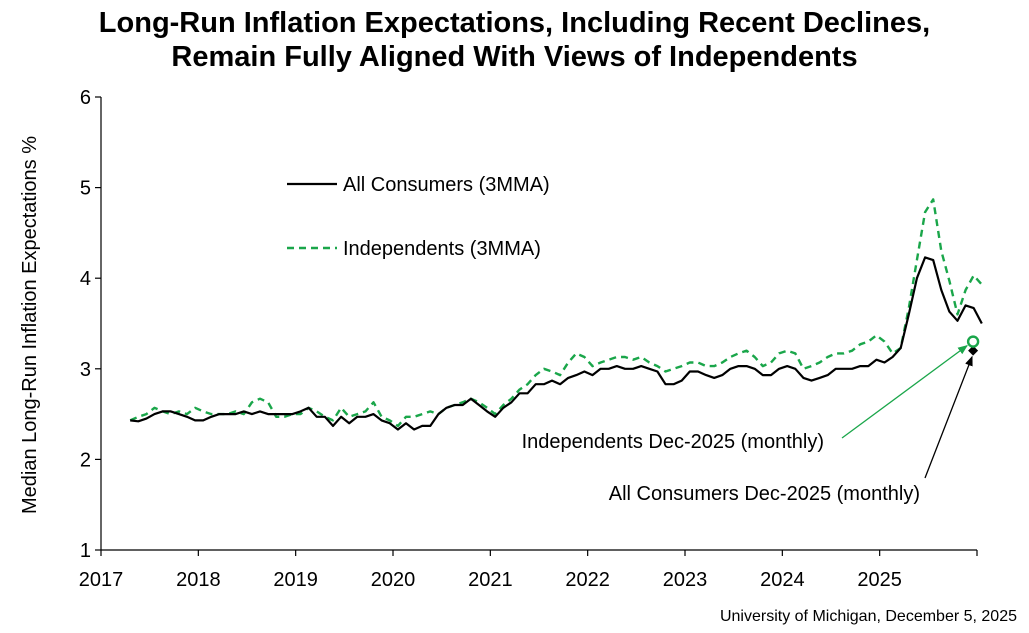  I want to click on annotation-label-independents: Independents Dec-2025 (monthly), so click(673, 442).